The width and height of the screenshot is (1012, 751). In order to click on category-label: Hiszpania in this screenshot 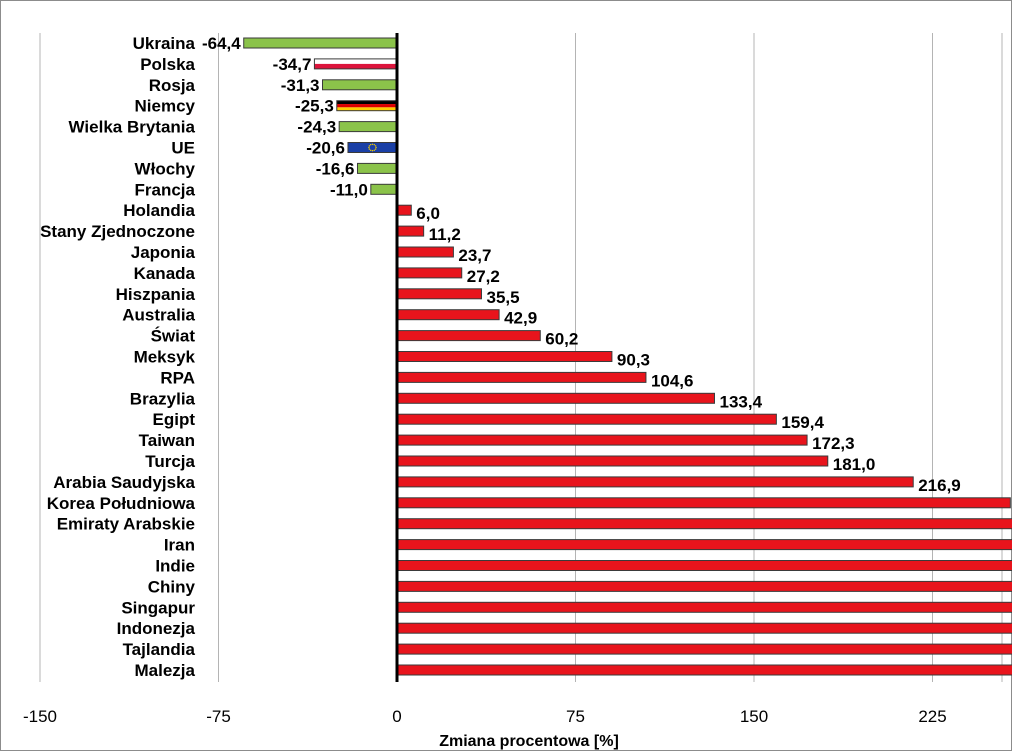, I will do `click(156, 294)`.